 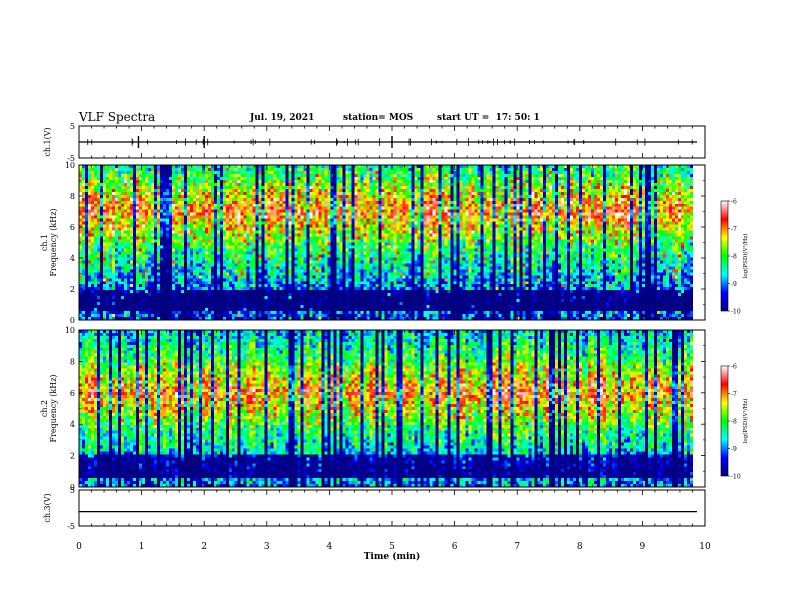 I want to click on ch3-waveform-ytick-label: -5, so click(x=71, y=526).